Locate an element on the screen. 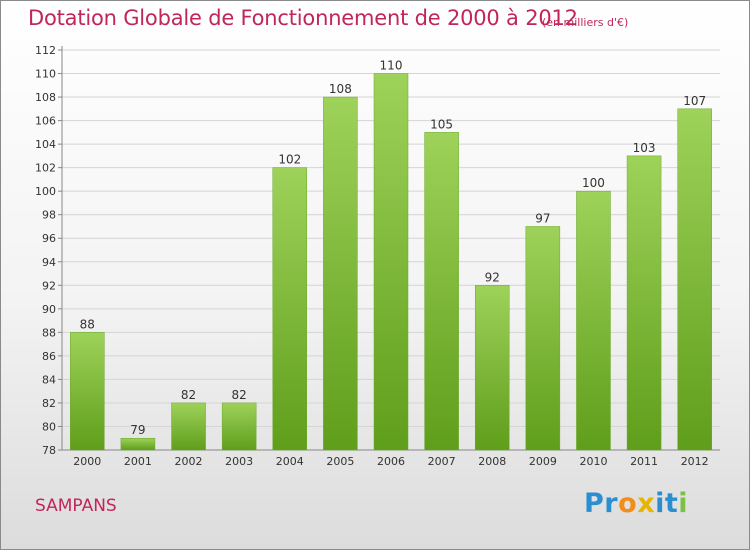  logo-letter: x is located at coordinates (646, 503).